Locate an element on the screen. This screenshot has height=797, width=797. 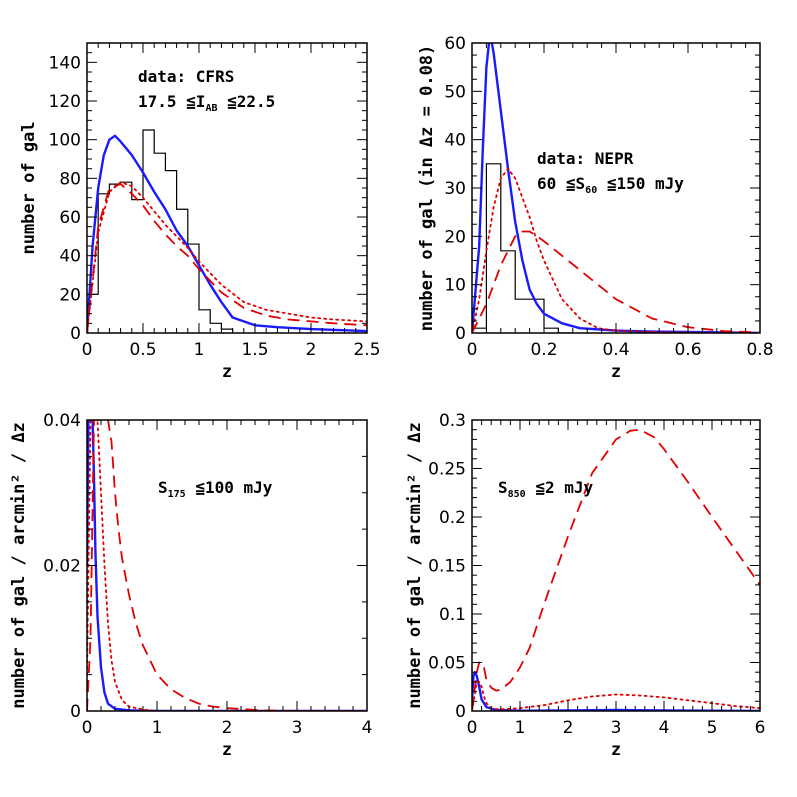
y-axis-label: number of gal (in Δz = 0.08) is located at coordinates (427, 188).